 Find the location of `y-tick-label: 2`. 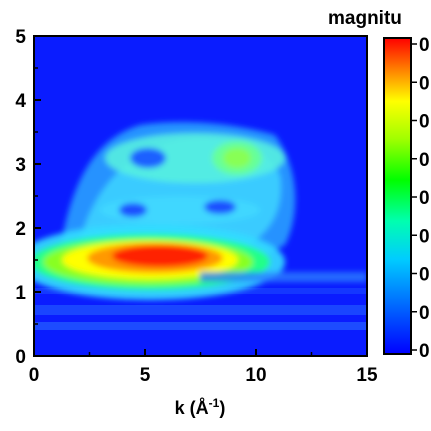

y-tick-label: 2 is located at coordinates (20, 229).